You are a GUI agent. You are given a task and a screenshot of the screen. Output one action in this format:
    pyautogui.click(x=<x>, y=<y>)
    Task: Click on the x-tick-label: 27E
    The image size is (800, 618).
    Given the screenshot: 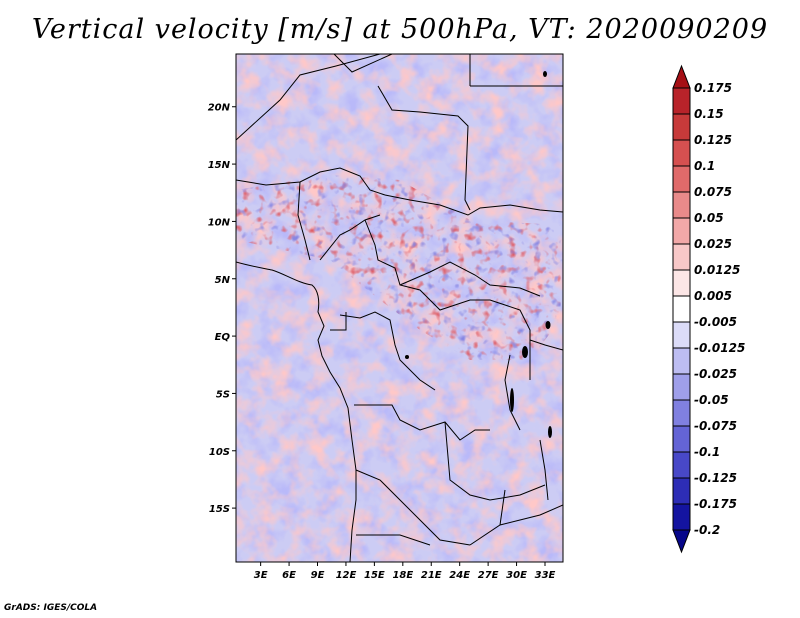 What is the action you would take?
    pyautogui.click(x=488, y=575)
    